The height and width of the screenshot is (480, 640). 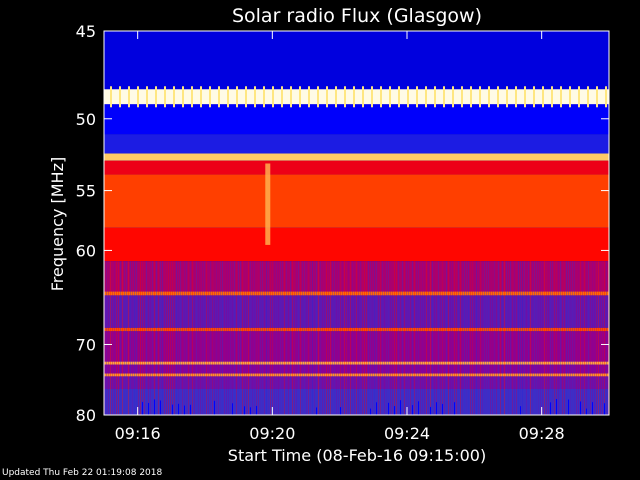 What do you see at coordinates (86, 31) in the screenshot?
I see `y-tick-label: 45` at bounding box center [86, 31].